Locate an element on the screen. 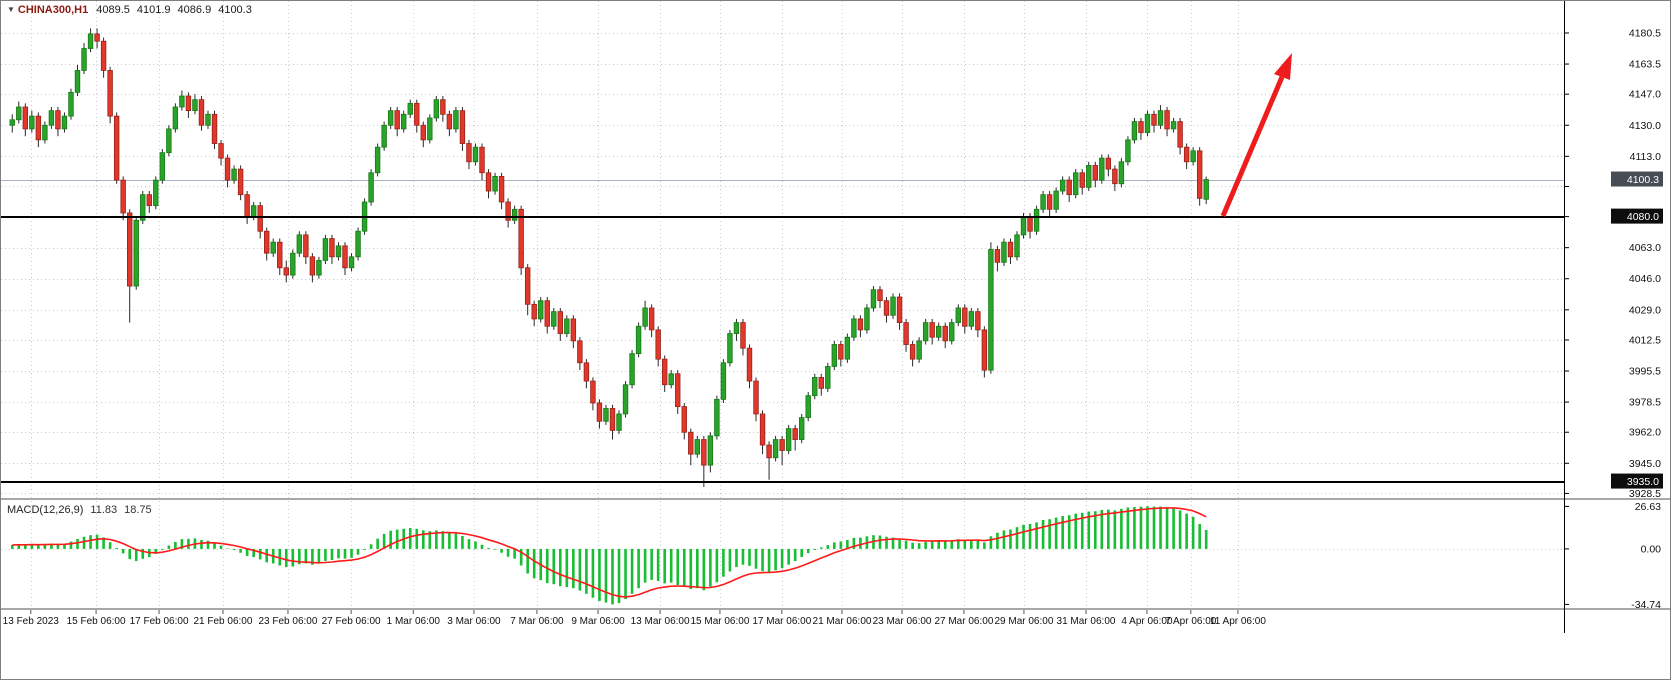 The image size is (1671, 680). svg-text: 3962.0 is located at coordinates (1645, 433).